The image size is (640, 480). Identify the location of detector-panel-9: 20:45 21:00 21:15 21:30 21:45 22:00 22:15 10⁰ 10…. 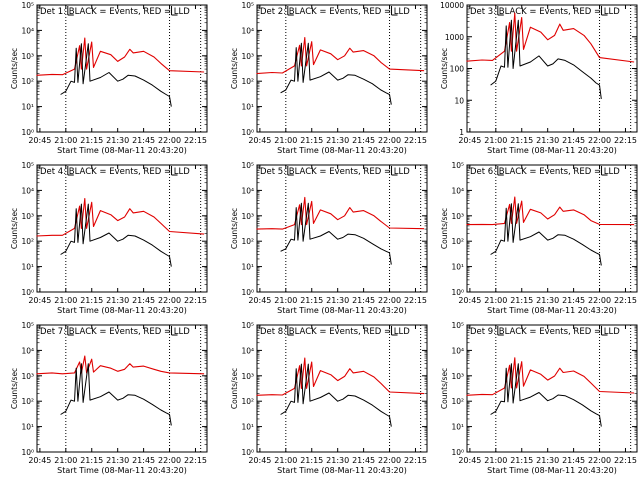
(539, 398).